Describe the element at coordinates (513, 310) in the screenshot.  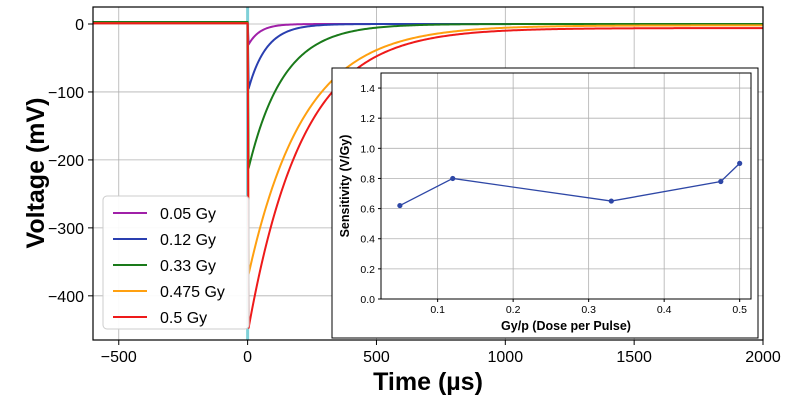
I see `inset-x-tick-label: 0.2` at that location.